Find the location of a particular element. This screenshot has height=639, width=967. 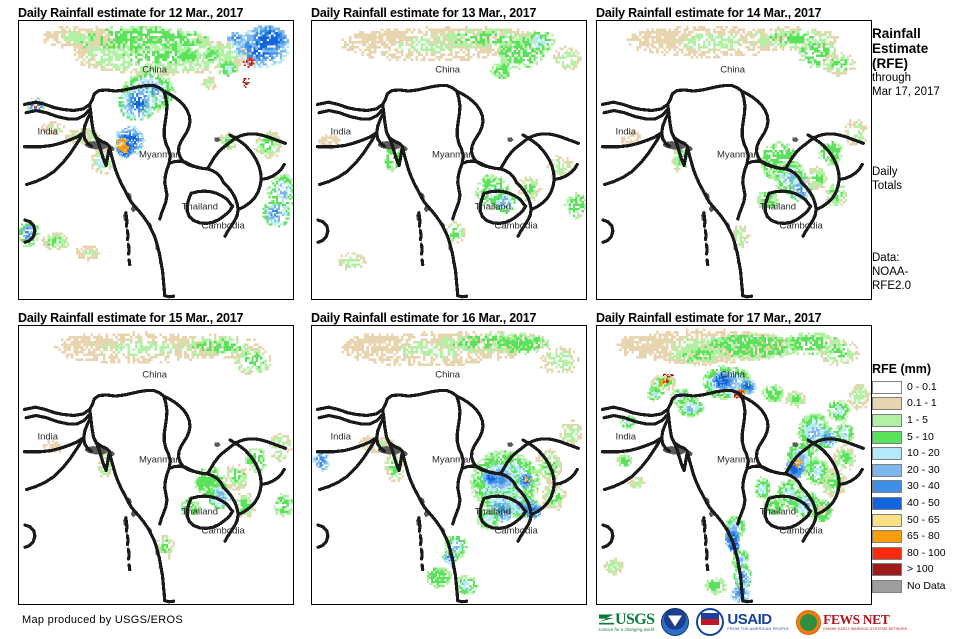

noaa-logo is located at coordinates (675, 622).